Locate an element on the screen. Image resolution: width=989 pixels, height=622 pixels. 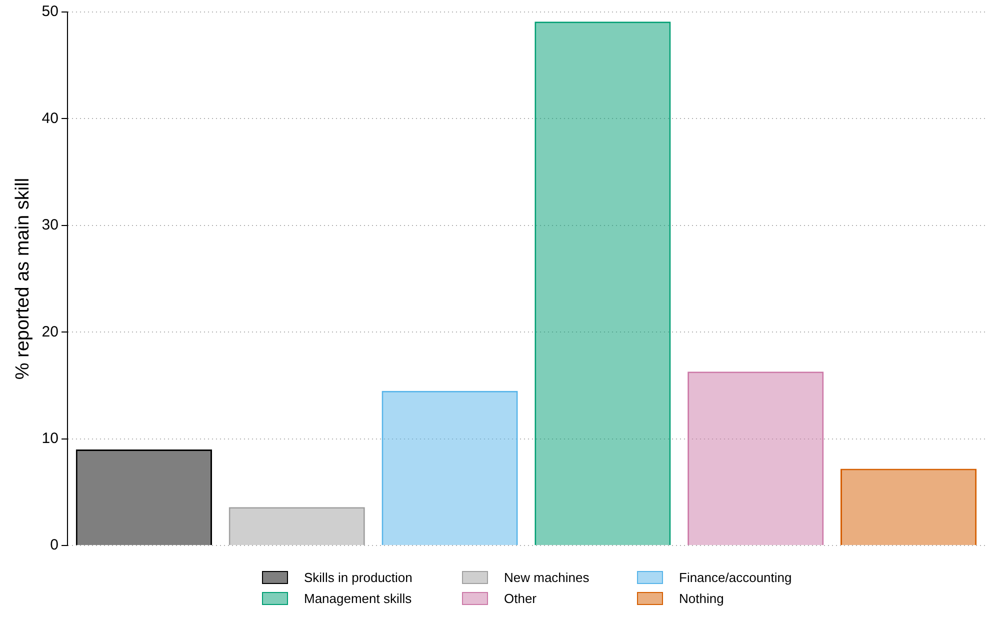
y-tick-label: 10 is located at coordinates (50, 439).